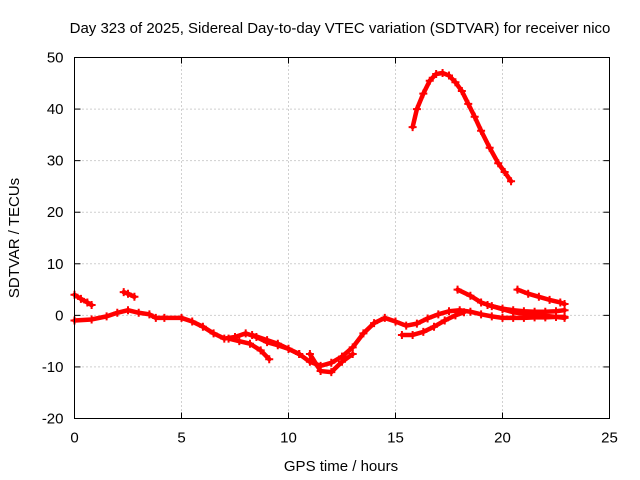 Image resolution: width=640 pixels, height=480 pixels. Describe the element at coordinates (55, 264) in the screenshot. I see `y-tick-label: 10` at that location.